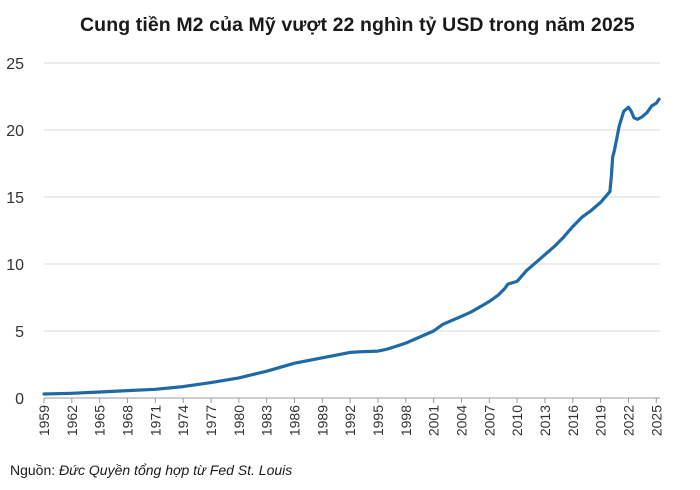  I want to click on source-text: Đức Quyền tổng hợp từ Fed St. Louis, so click(176, 470).